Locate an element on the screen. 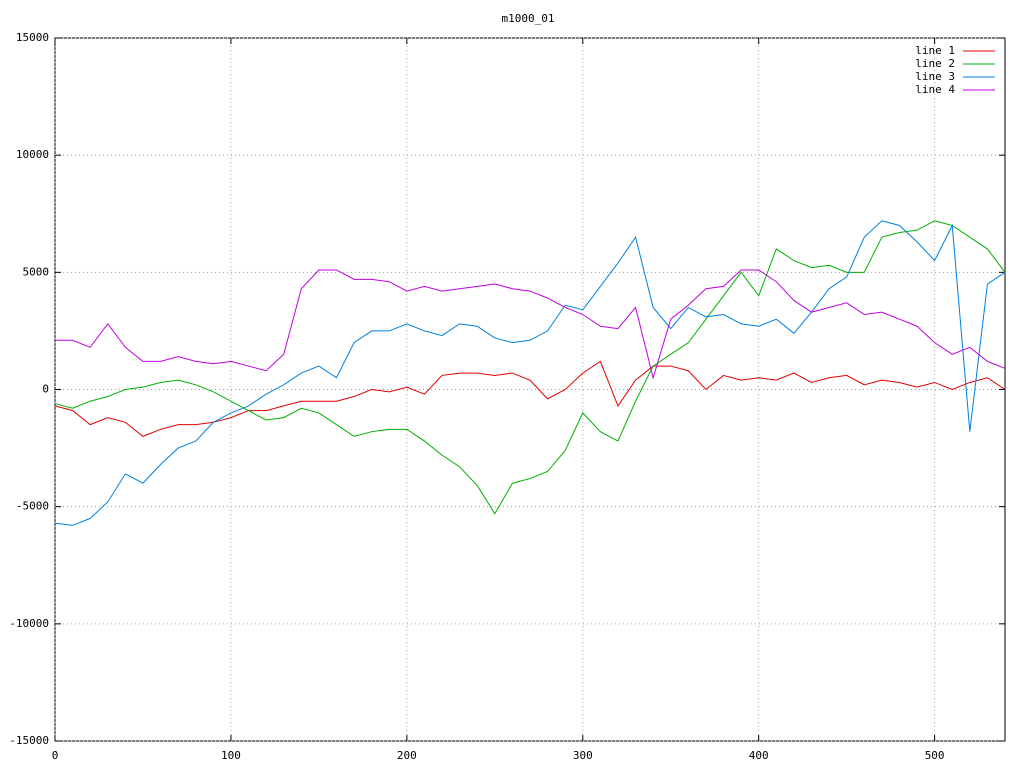 The height and width of the screenshot is (772, 1024). y-tick-label: 15000 is located at coordinates (32, 37).